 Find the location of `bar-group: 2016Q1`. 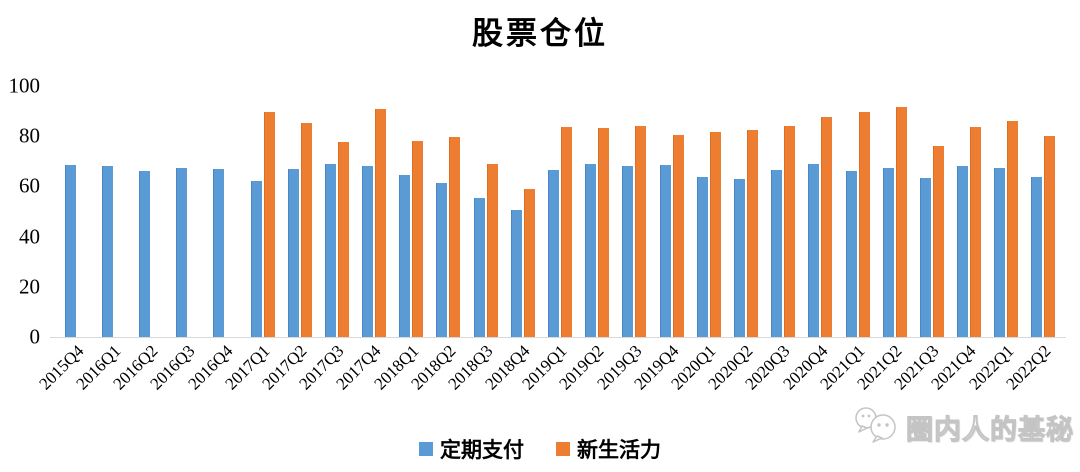

bar-group: 2016Q1 is located at coordinates (102, 239).